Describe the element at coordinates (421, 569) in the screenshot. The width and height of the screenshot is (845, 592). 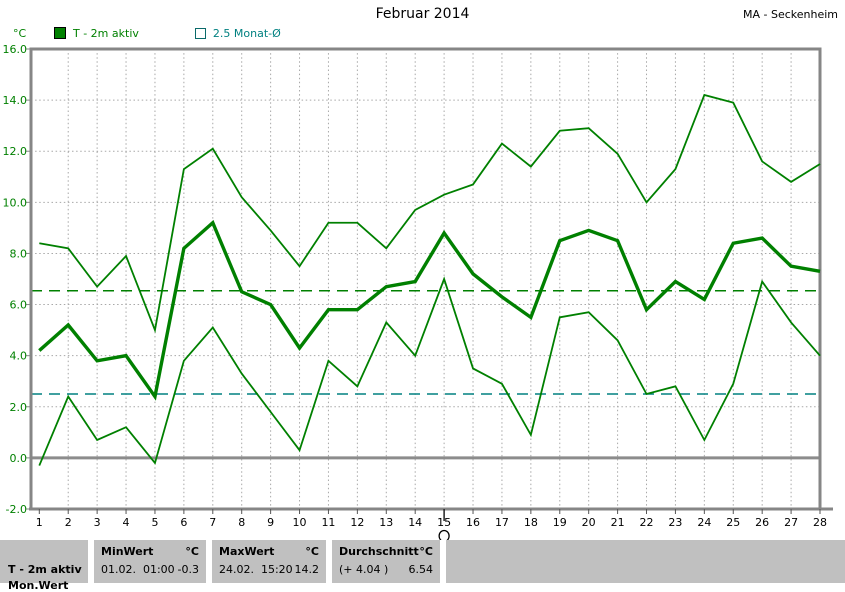
I see `durchschnitt-value: 6.54` at that location.